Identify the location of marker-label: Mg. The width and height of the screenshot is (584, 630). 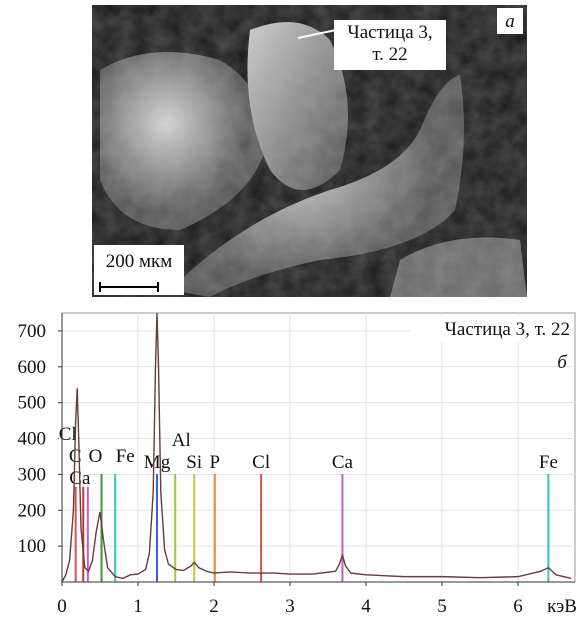
(157, 462).